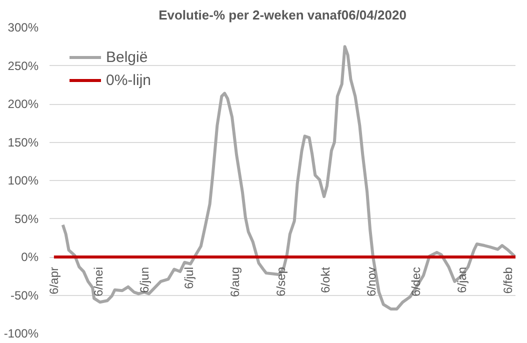 Image resolution: width=527 pixels, height=343 pixels. Describe the element at coordinates (23, 142) in the screenshot. I see `y-tick-label: 150%` at that location.